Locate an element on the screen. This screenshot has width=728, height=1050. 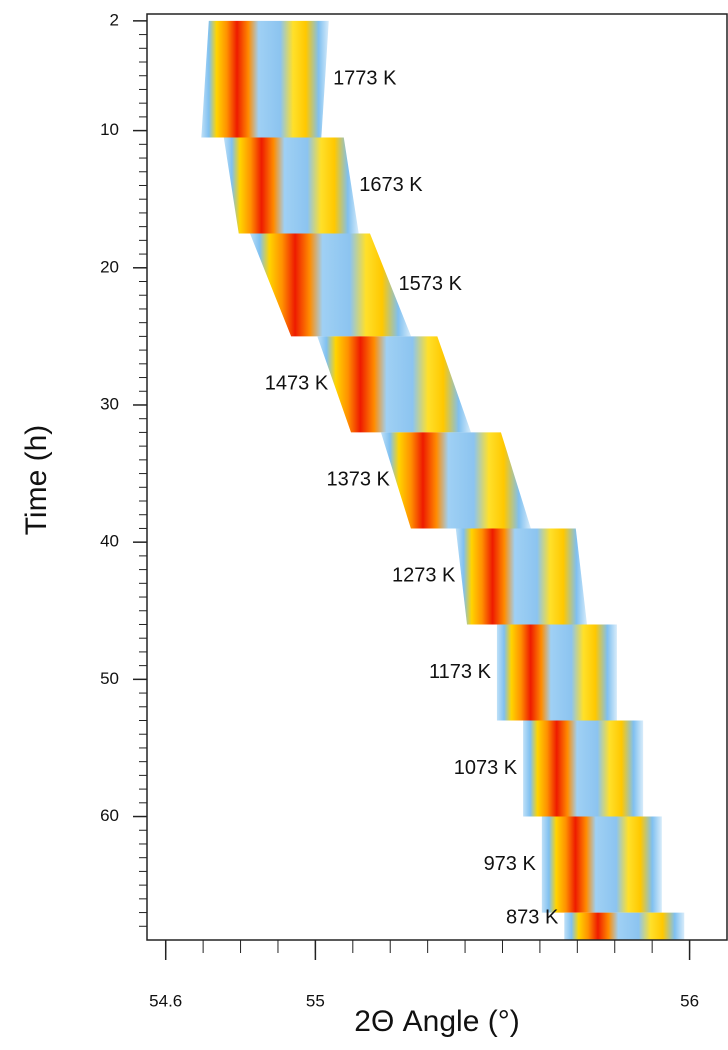
segment-label: 973 K is located at coordinates (510, 864).